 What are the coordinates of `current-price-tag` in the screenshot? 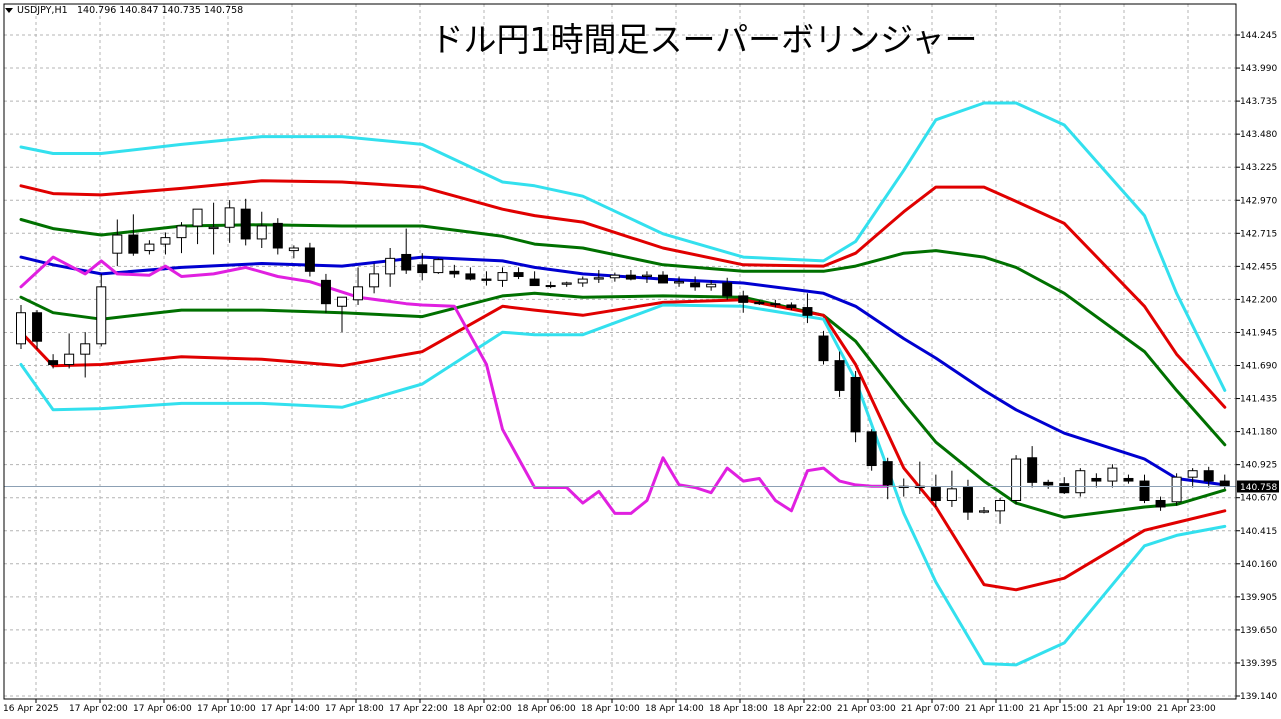 It's located at (1258, 486).